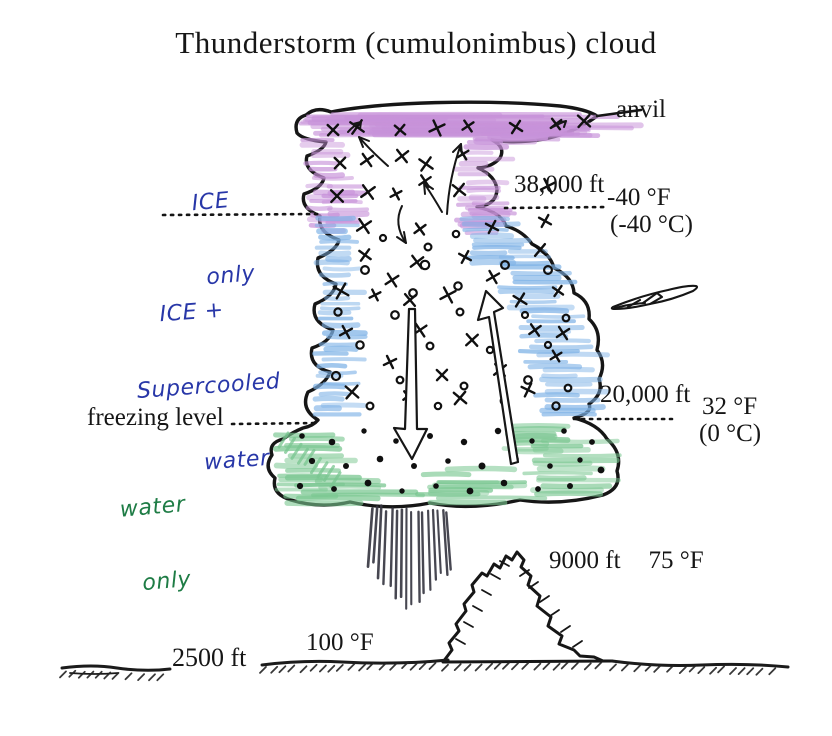  I want to click on ground-line, so click(424, 670).